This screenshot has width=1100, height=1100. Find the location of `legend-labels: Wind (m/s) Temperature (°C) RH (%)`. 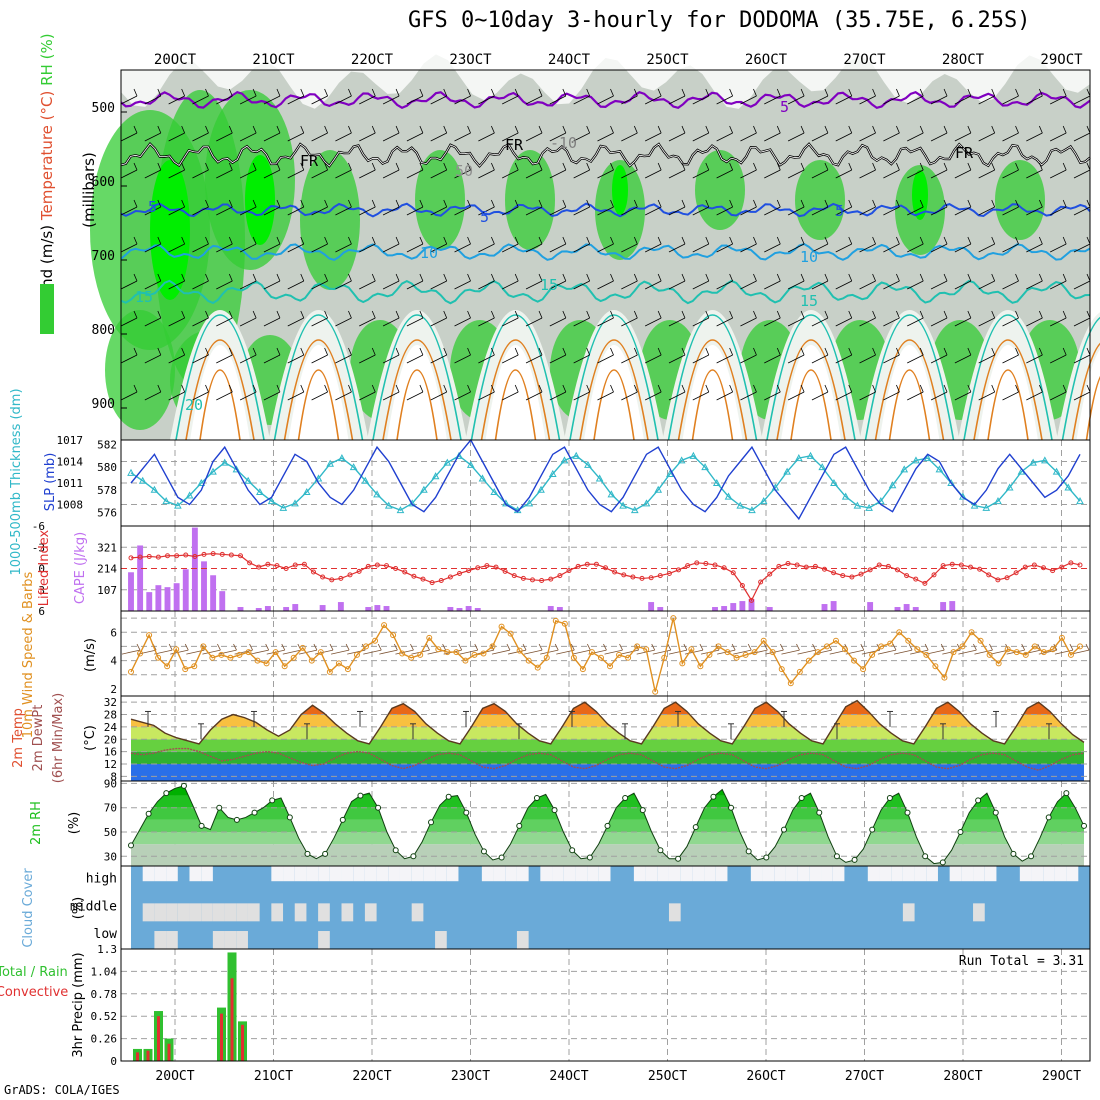

legend-labels: Wind (m/s) Temperature (°C) RH (%) is located at coordinates (47, 169).